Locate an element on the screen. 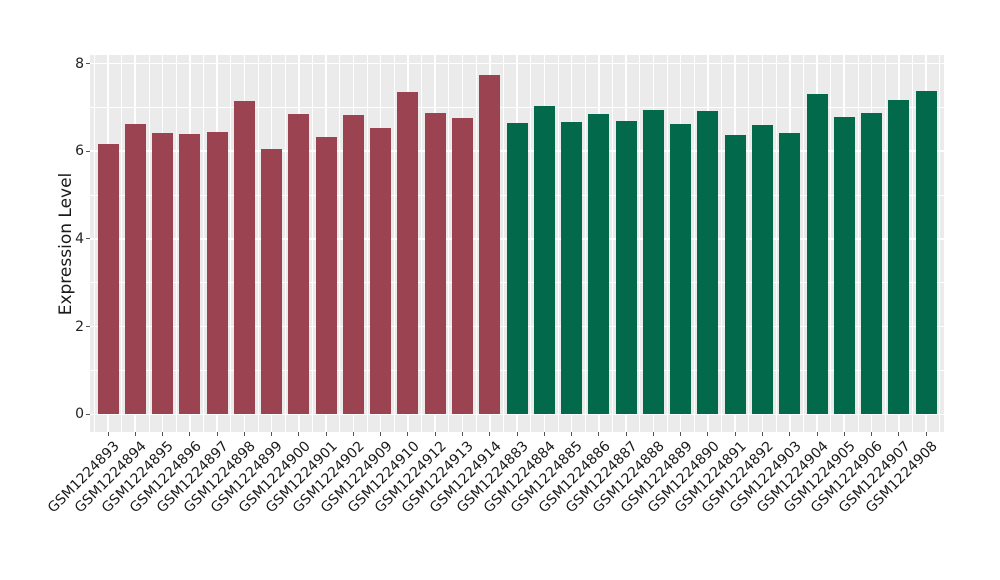 The image size is (1000, 580). bar-GSM1224889 is located at coordinates (681, 269).